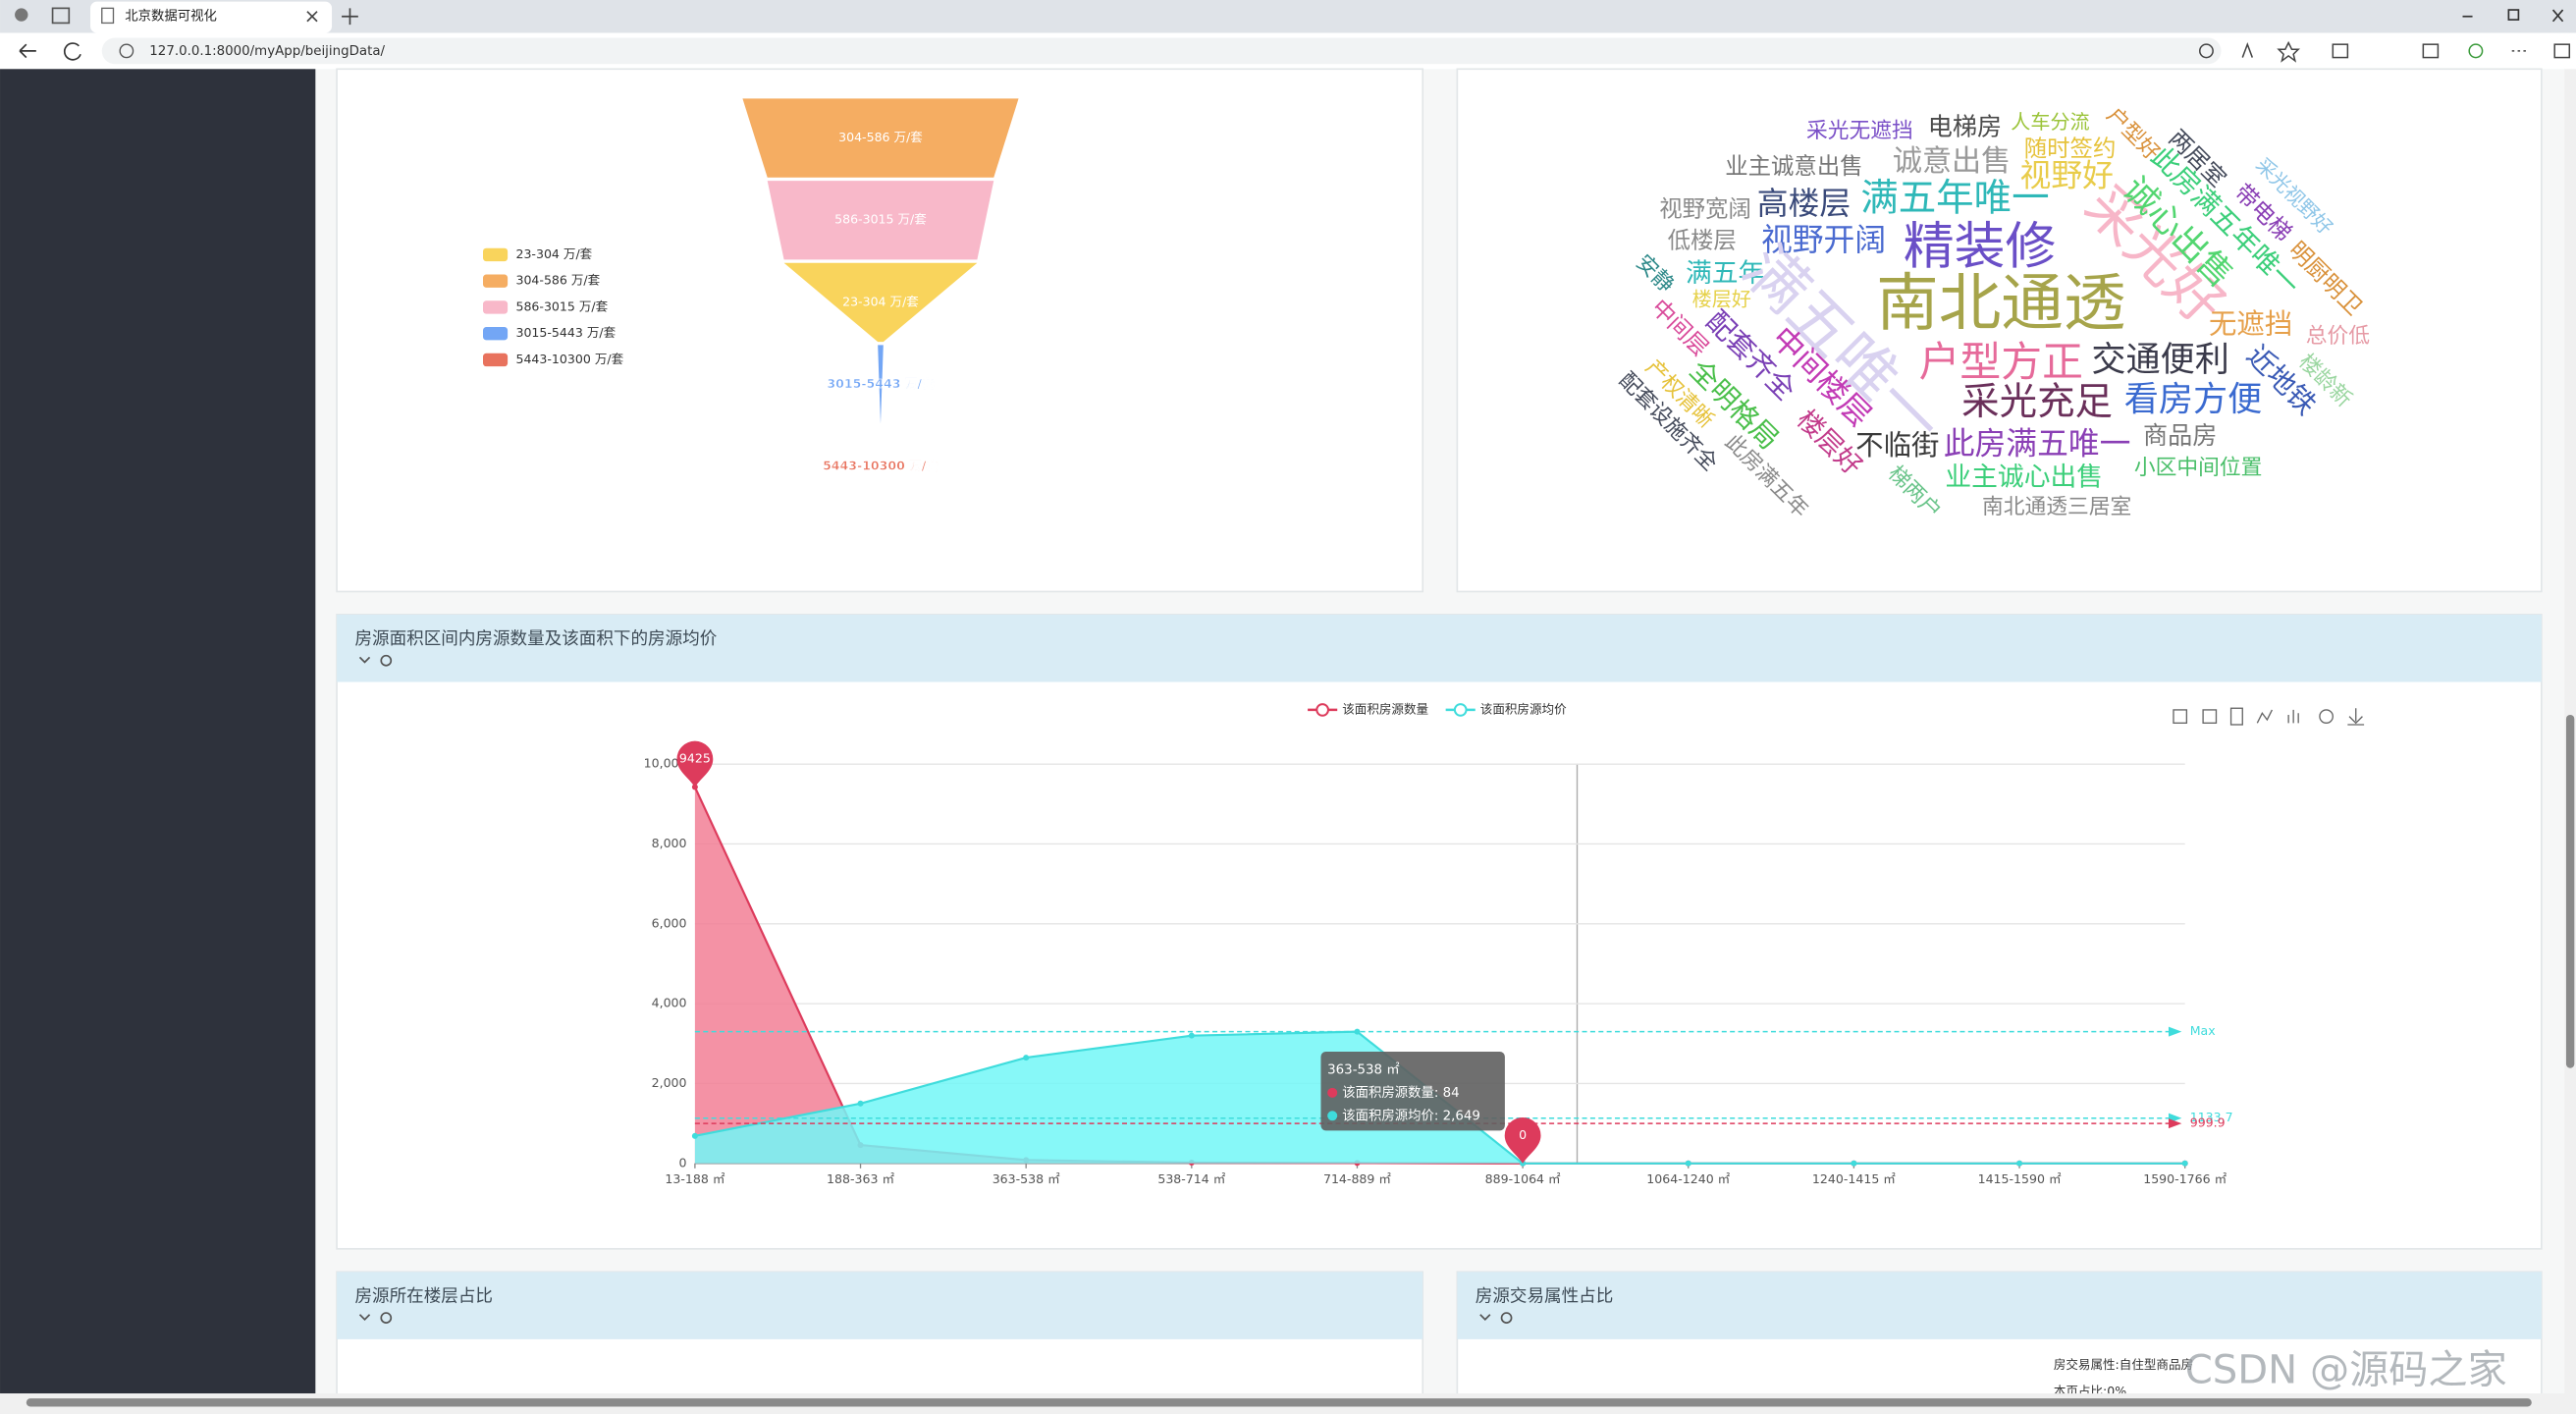 The height and width of the screenshot is (1414, 2576). What do you see at coordinates (126, 51) in the screenshot?
I see `site-info` at bounding box center [126, 51].